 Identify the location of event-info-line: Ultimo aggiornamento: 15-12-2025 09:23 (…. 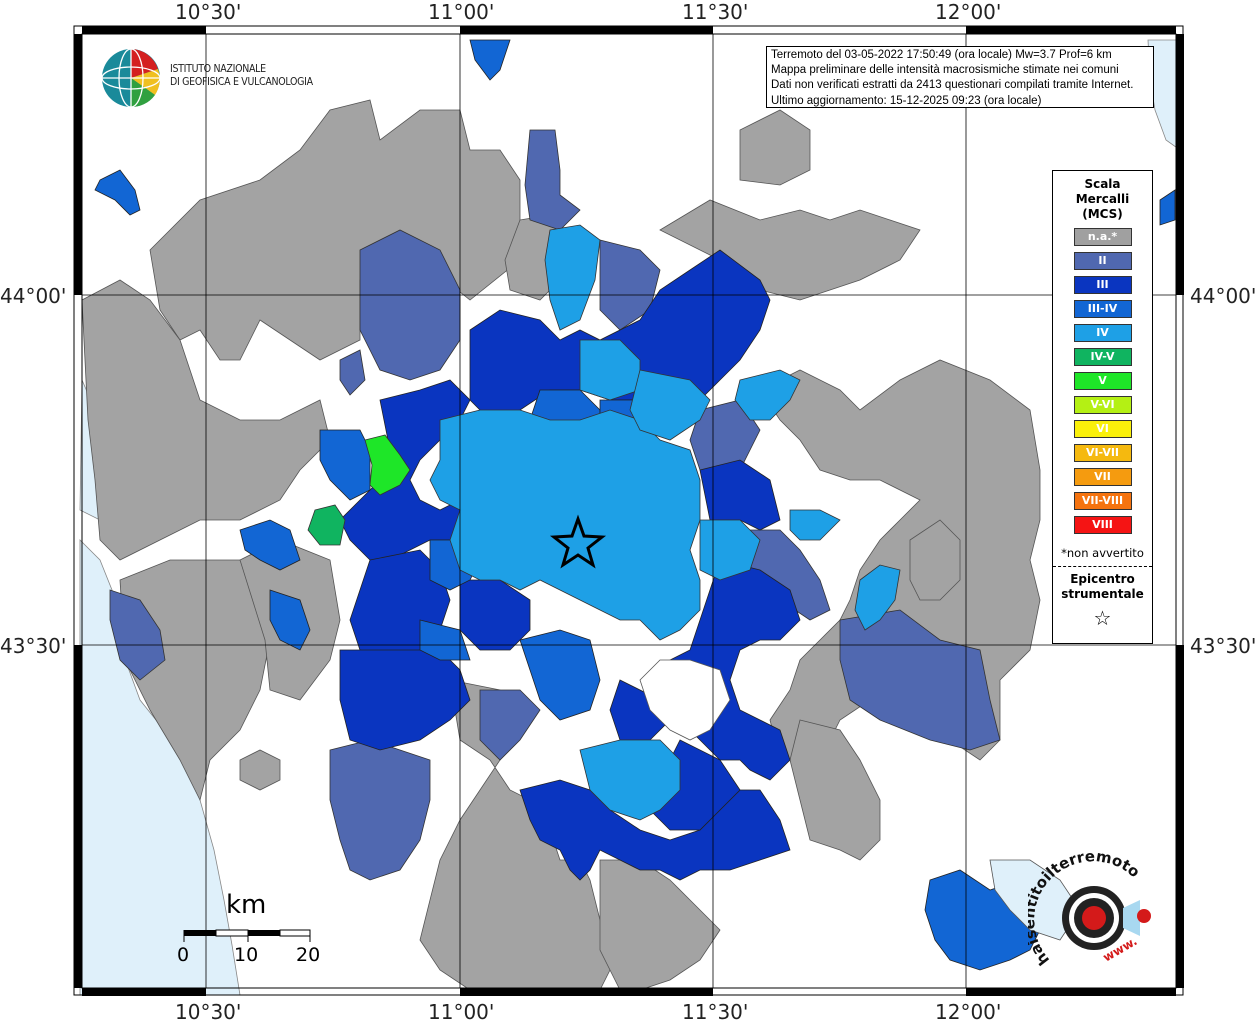
(906, 100).